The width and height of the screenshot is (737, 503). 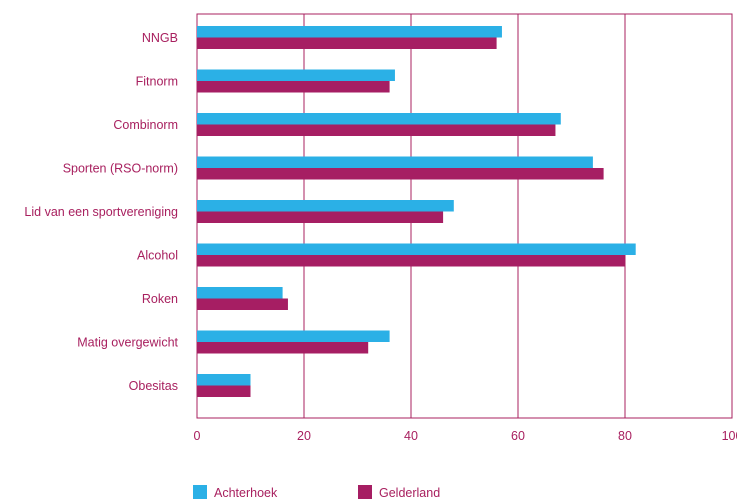 What do you see at coordinates (411, 436) in the screenshot?
I see `x-tick-label: 40` at bounding box center [411, 436].